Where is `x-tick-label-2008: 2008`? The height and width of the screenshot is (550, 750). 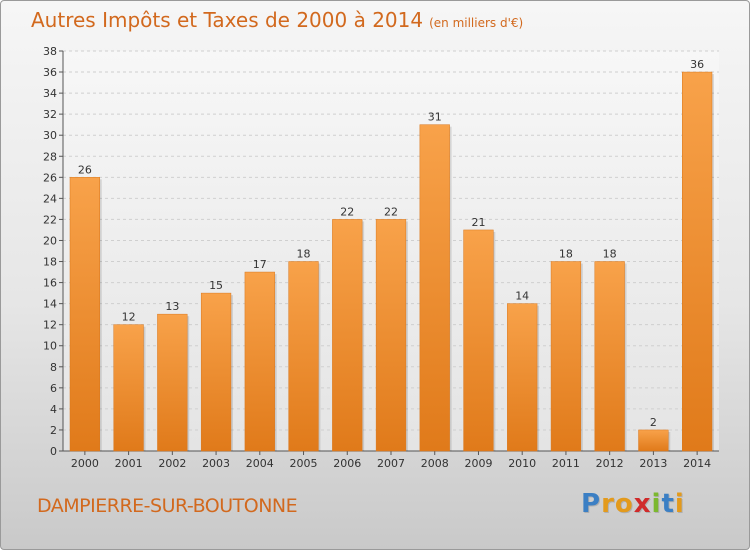
x-tick-label-2008: 2008 is located at coordinates (435, 463).